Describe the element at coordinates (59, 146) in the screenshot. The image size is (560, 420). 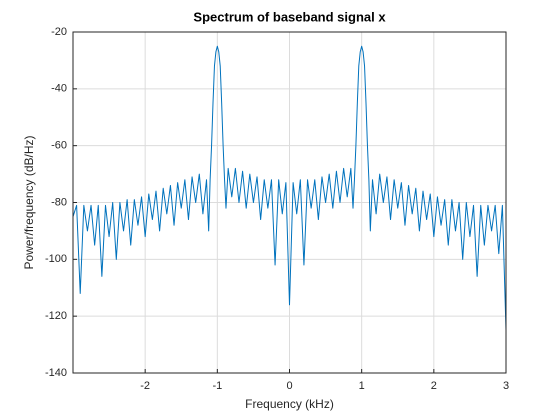
I see `y-tick-label: -60` at that location.